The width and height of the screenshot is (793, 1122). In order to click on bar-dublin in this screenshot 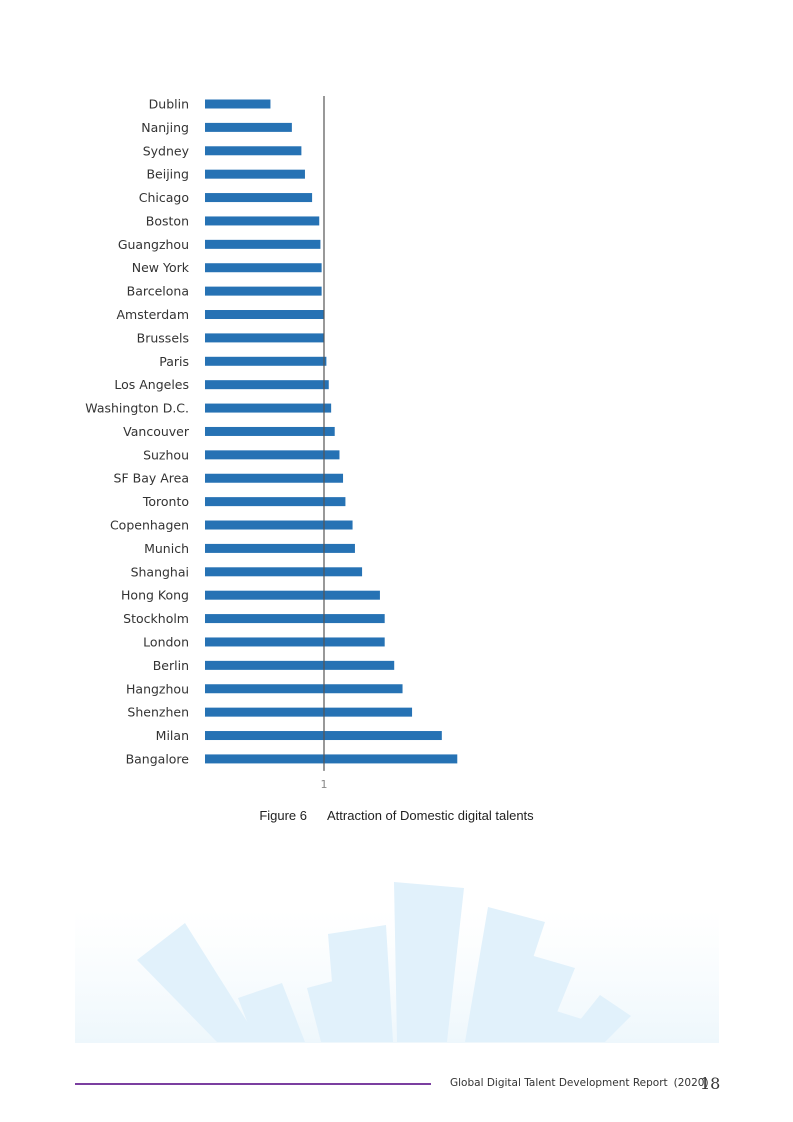, I will do `click(238, 104)`.